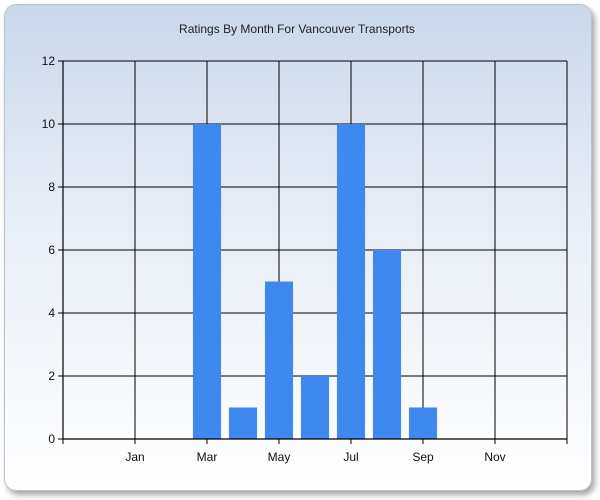 The width and height of the screenshot is (600, 500). I want to click on x-tick-labels: Jan Mar May Jul Sep Nov, so click(315, 457).